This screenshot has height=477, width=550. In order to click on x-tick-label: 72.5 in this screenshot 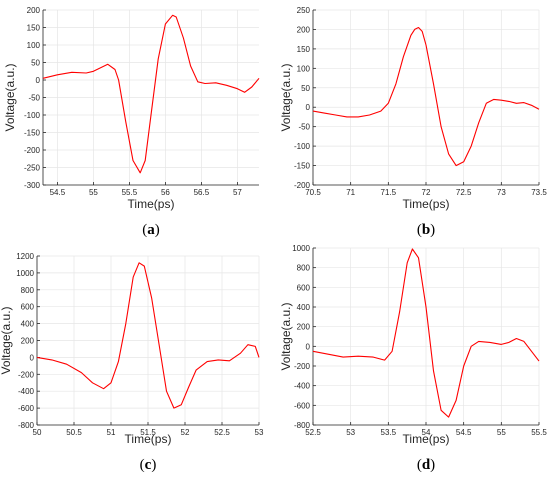, I will do `click(464, 192)`.